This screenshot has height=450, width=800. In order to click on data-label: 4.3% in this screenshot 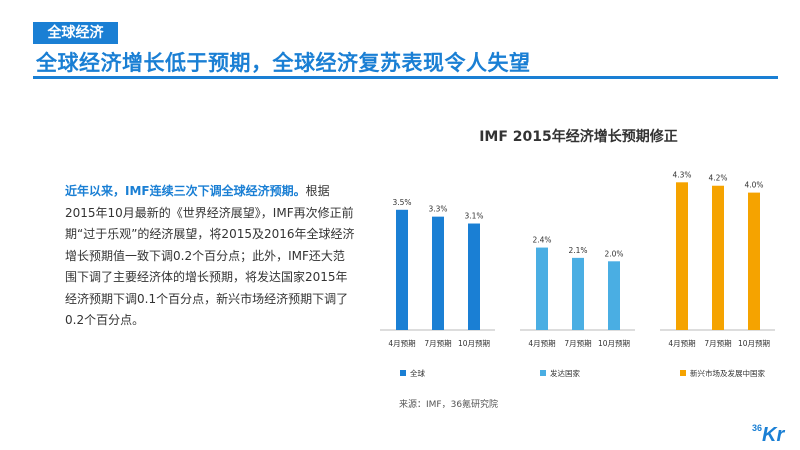, I will do `click(681, 174)`.